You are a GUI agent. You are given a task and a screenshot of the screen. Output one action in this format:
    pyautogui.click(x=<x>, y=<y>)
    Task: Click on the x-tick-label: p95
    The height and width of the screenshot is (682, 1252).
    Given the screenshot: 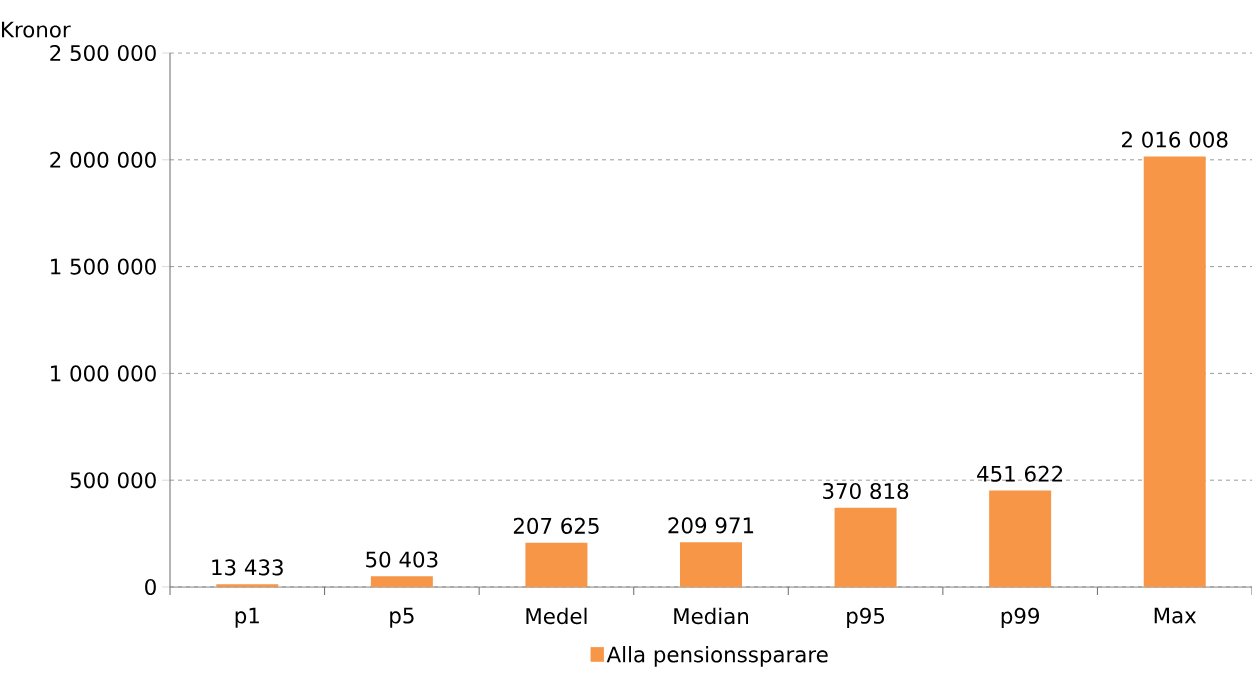 What is the action you would take?
    pyautogui.click(x=866, y=617)
    